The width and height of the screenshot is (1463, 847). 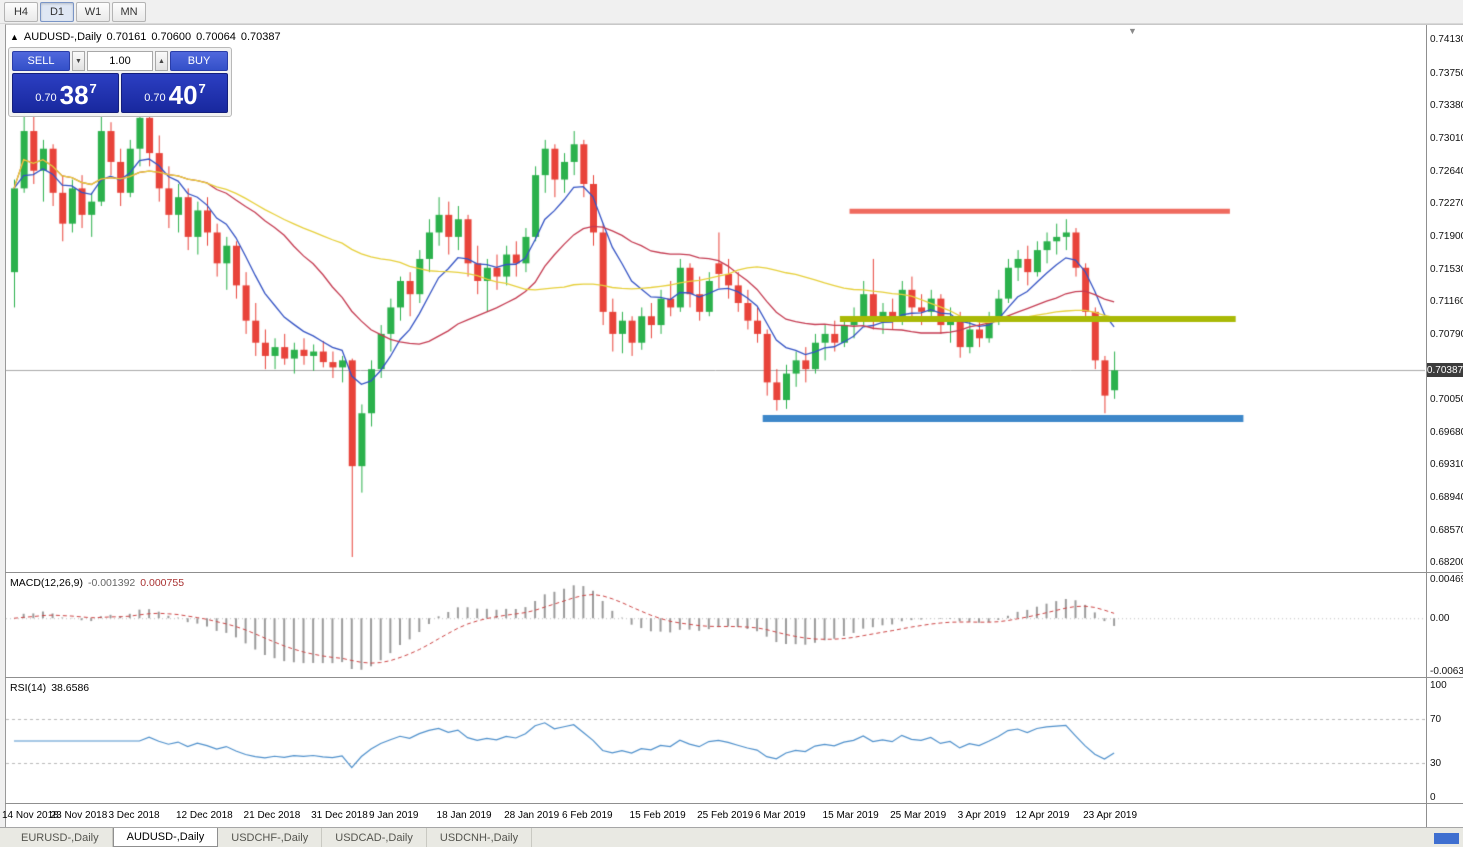 I want to click on date-axis-label: 12 Apr 2019, so click(x=1042, y=815).